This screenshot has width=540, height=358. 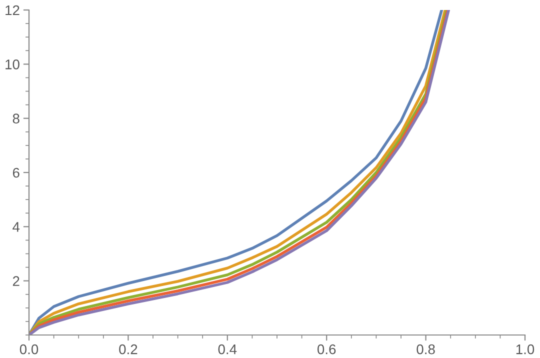 What do you see at coordinates (227, 349) in the screenshot?
I see `x-tick-label: 0.4` at bounding box center [227, 349].